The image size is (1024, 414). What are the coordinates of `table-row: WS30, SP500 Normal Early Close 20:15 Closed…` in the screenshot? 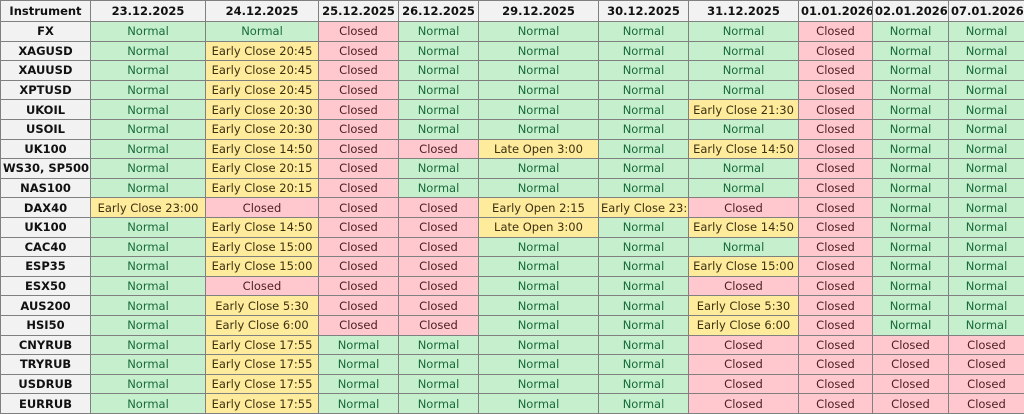 It's located at (512, 168).